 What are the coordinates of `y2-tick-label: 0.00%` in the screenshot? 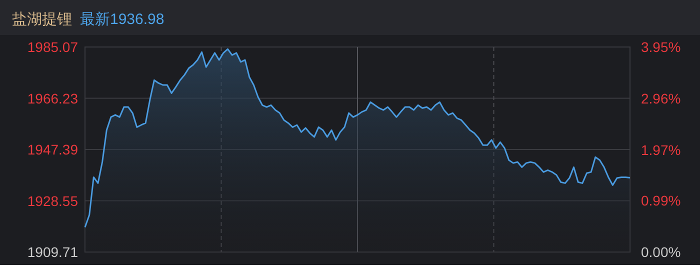 It's located at (661, 252).